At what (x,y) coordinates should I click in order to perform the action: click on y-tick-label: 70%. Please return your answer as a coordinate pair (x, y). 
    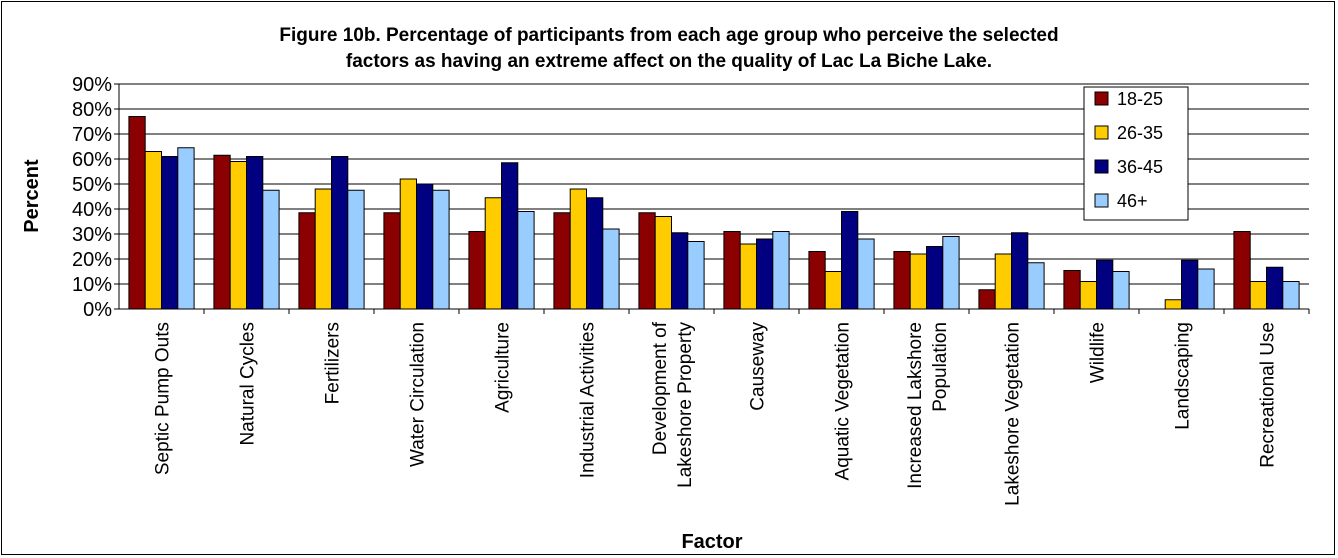
    Looking at the image, I should click on (92, 135).